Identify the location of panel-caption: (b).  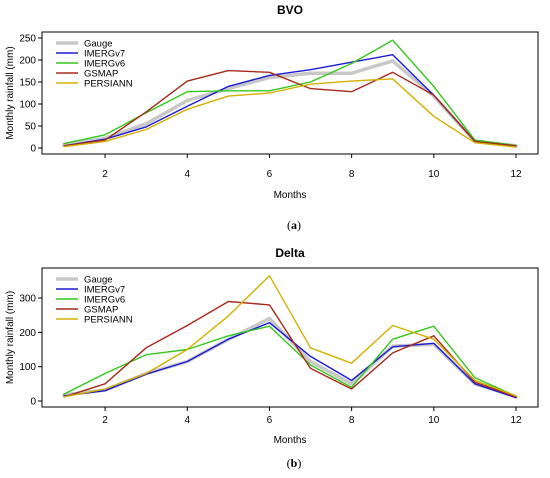
(294, 463).